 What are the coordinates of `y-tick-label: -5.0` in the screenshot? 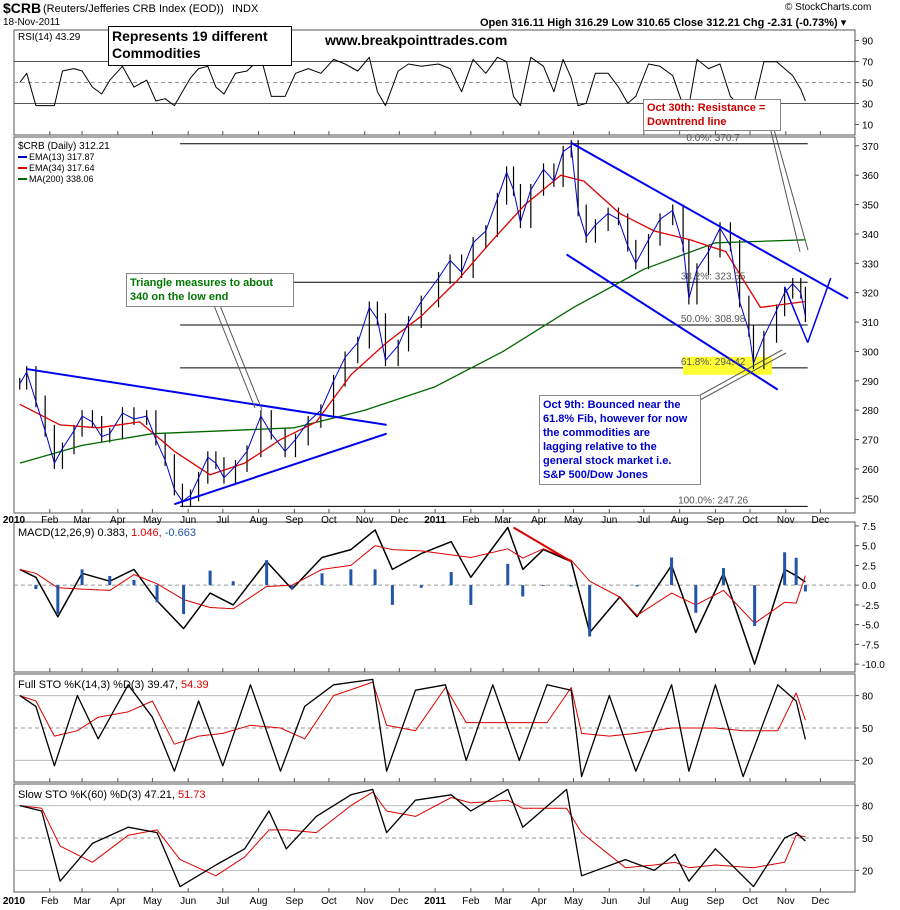 It's located at (871, 626).